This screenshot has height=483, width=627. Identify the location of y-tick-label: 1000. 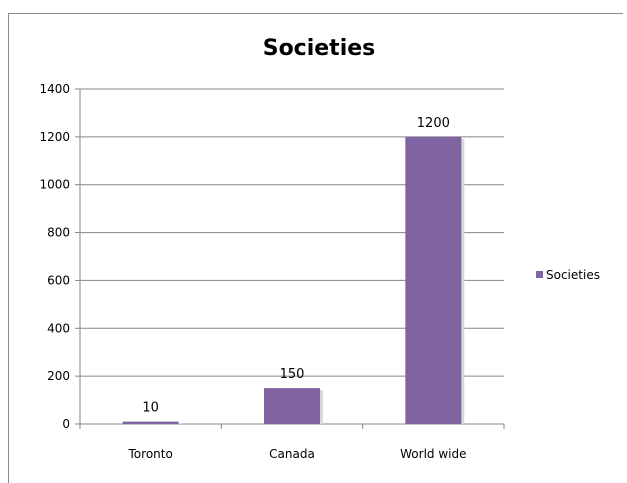
(54, 185).